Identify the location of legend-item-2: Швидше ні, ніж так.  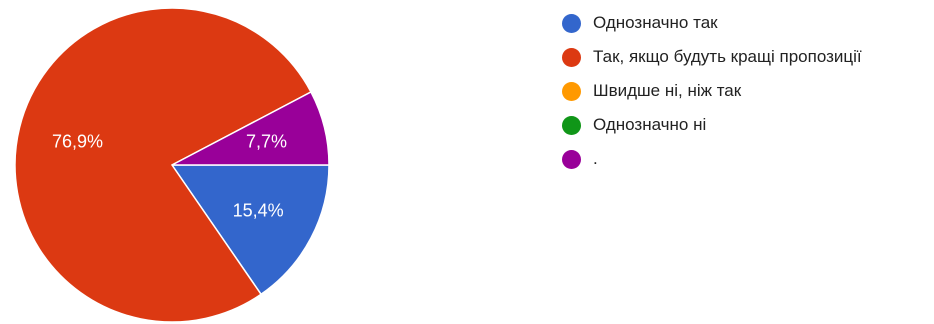
(712, 91).